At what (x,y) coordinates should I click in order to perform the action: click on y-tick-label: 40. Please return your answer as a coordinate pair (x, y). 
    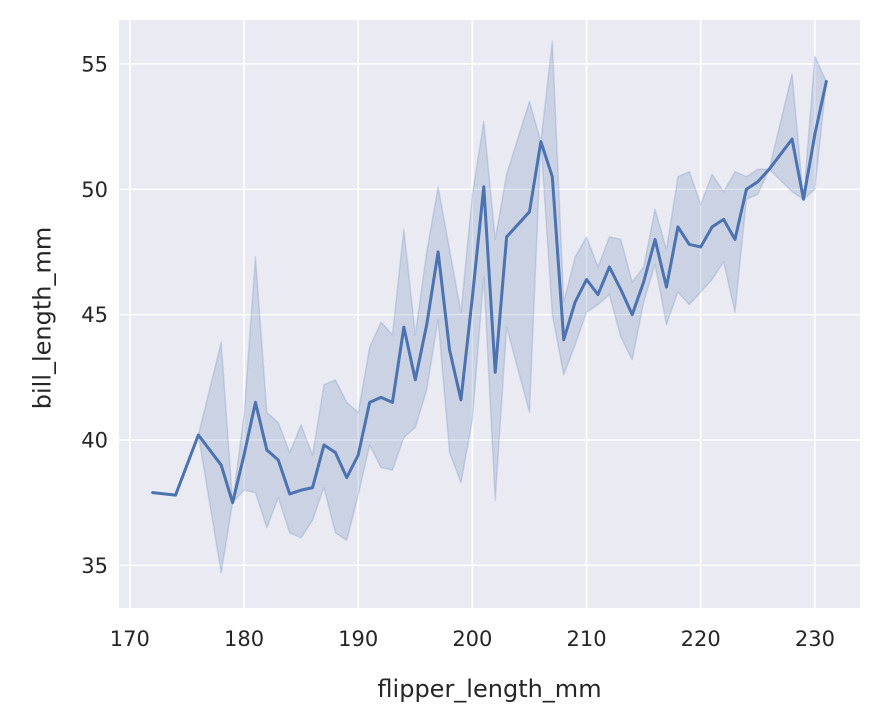
    Looking at the image, I should click on (94, 441).